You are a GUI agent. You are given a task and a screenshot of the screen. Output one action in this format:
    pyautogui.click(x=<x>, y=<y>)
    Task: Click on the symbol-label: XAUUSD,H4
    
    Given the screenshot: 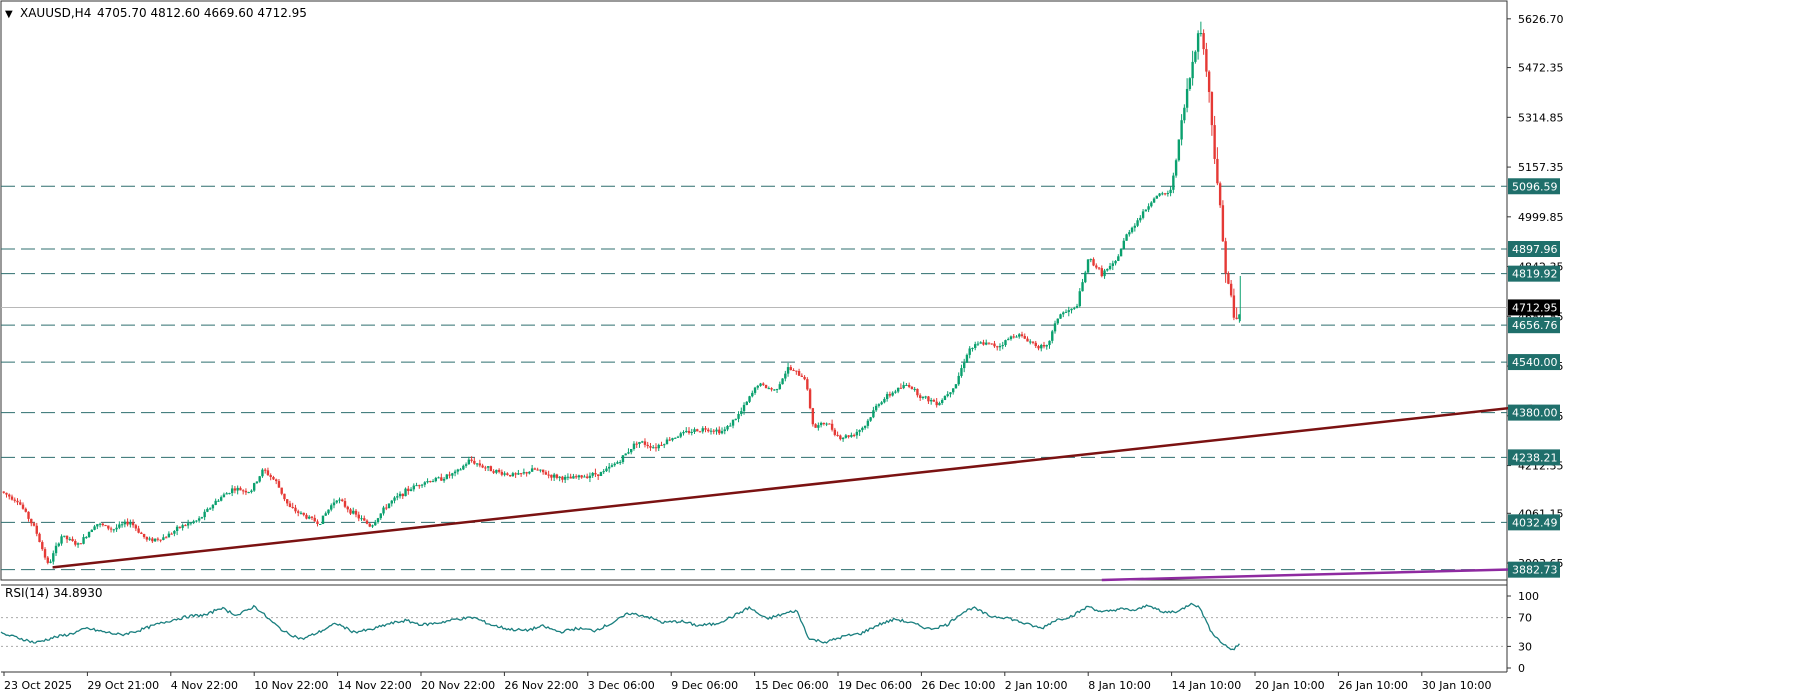 What is the action you would take?
    pyautogui.click(x=55, y=13)
    